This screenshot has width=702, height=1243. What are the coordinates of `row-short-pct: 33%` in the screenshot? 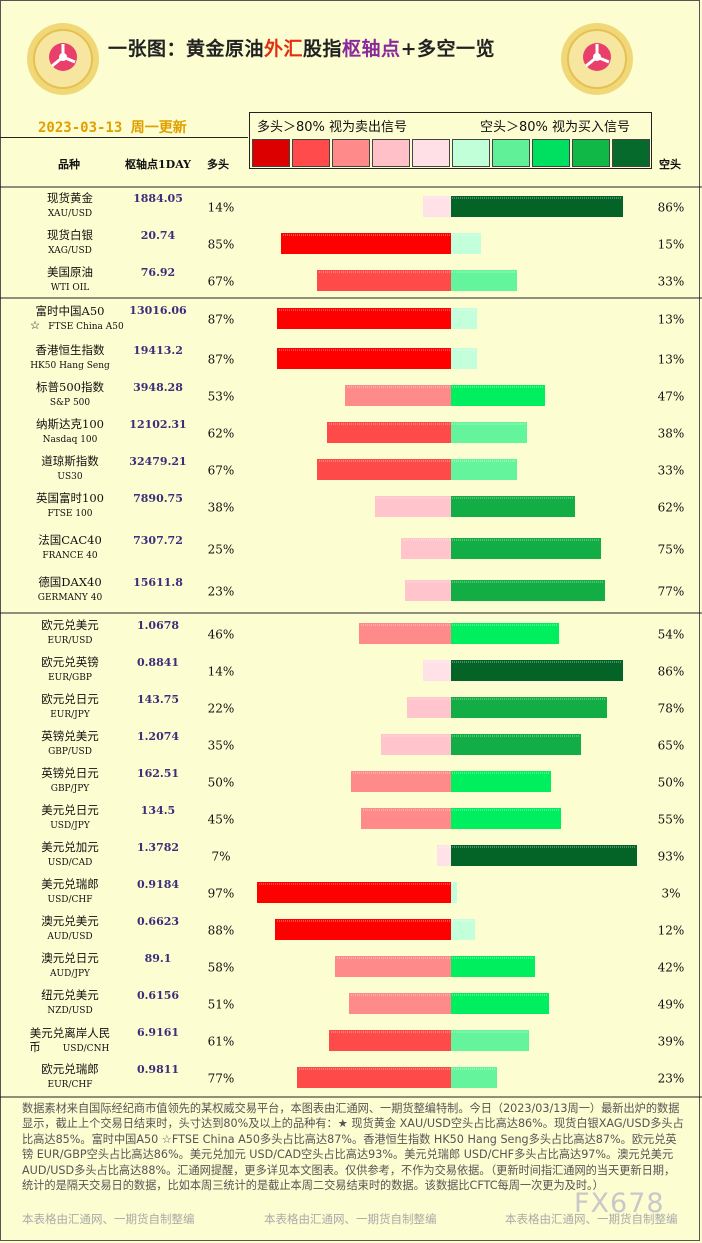 It's located at (671, 471).